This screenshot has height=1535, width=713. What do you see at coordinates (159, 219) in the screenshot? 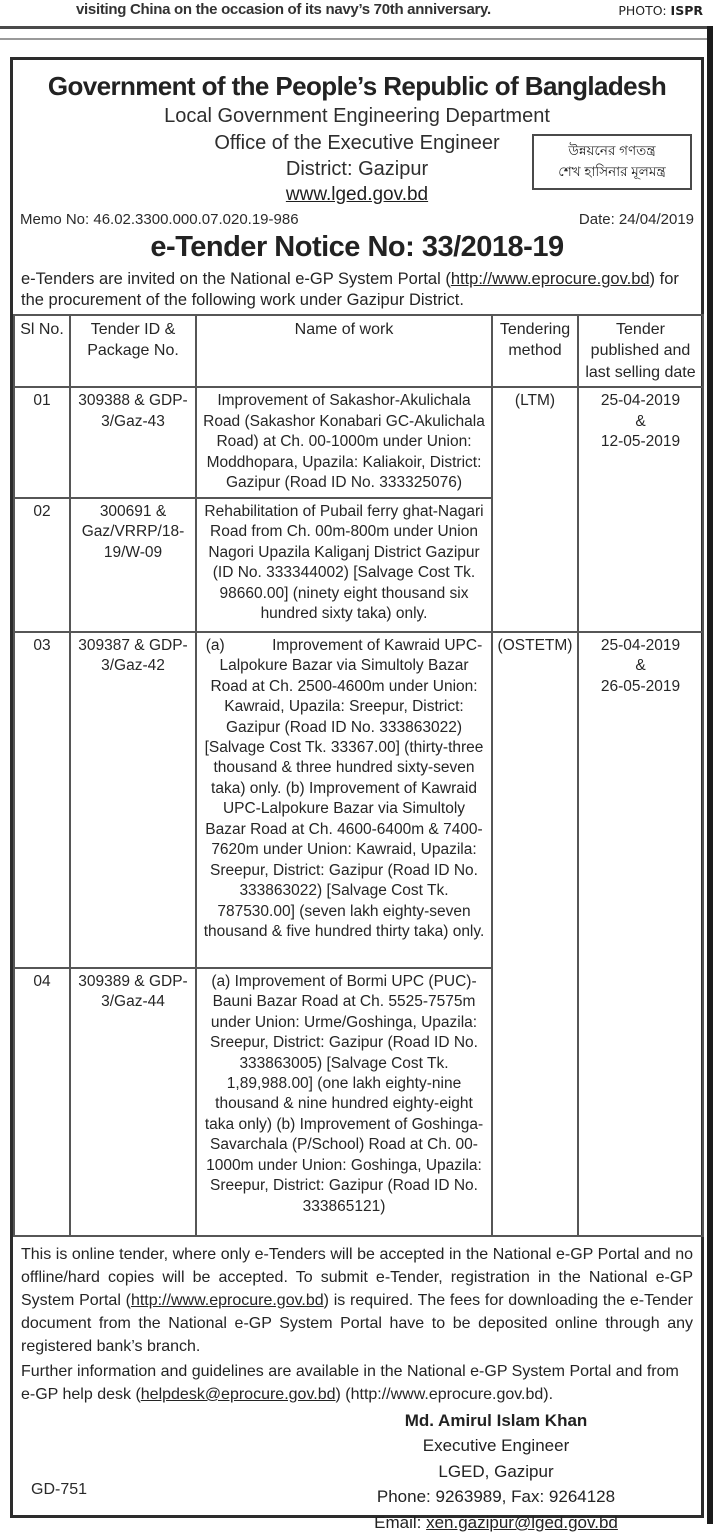
I see `memo-number: Memo No: 46.02.3300.000.07.020.19-986` at bounding box center [159, 219].